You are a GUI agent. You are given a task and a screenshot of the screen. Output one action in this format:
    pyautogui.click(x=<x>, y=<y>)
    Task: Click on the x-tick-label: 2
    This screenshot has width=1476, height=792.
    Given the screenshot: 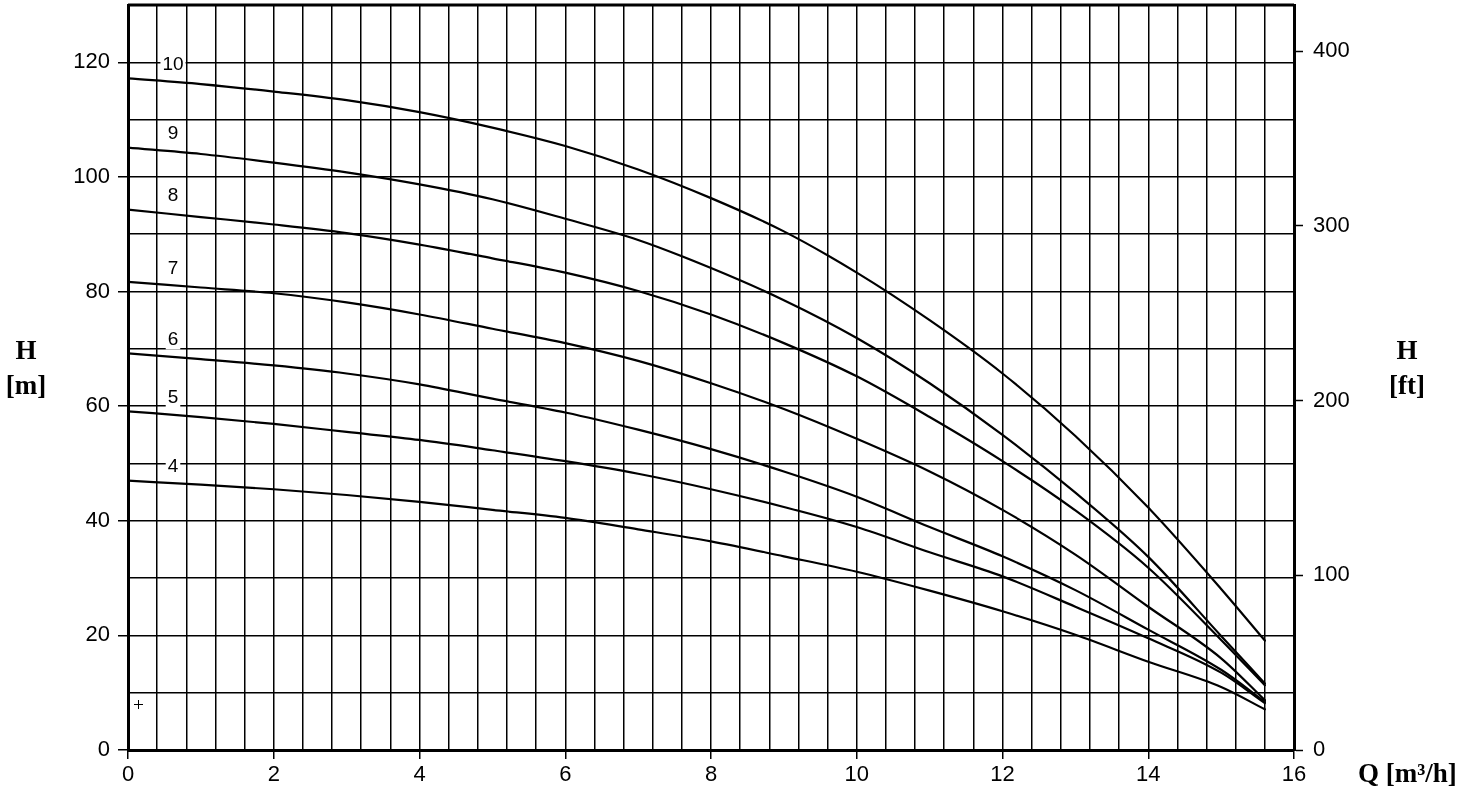 What is the action you would take?
    pyautogui.click(x=273, y=774)
    